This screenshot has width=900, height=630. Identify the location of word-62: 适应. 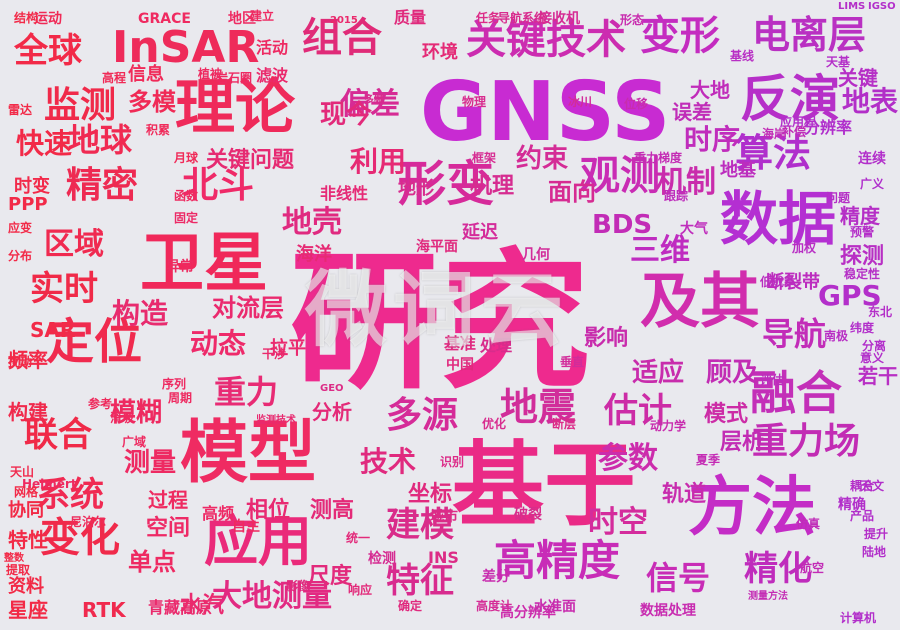
(658, 373).